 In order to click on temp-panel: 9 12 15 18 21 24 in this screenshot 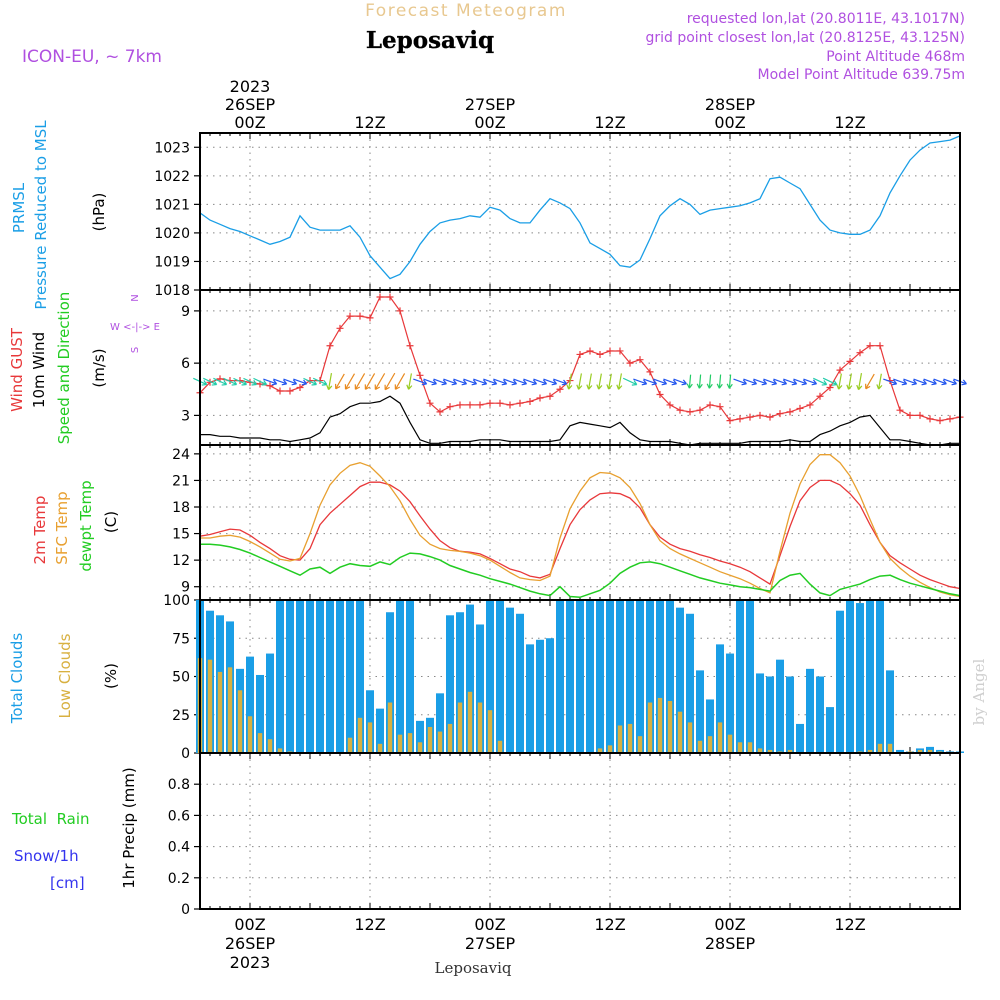, I will do `click(566, 522)`.